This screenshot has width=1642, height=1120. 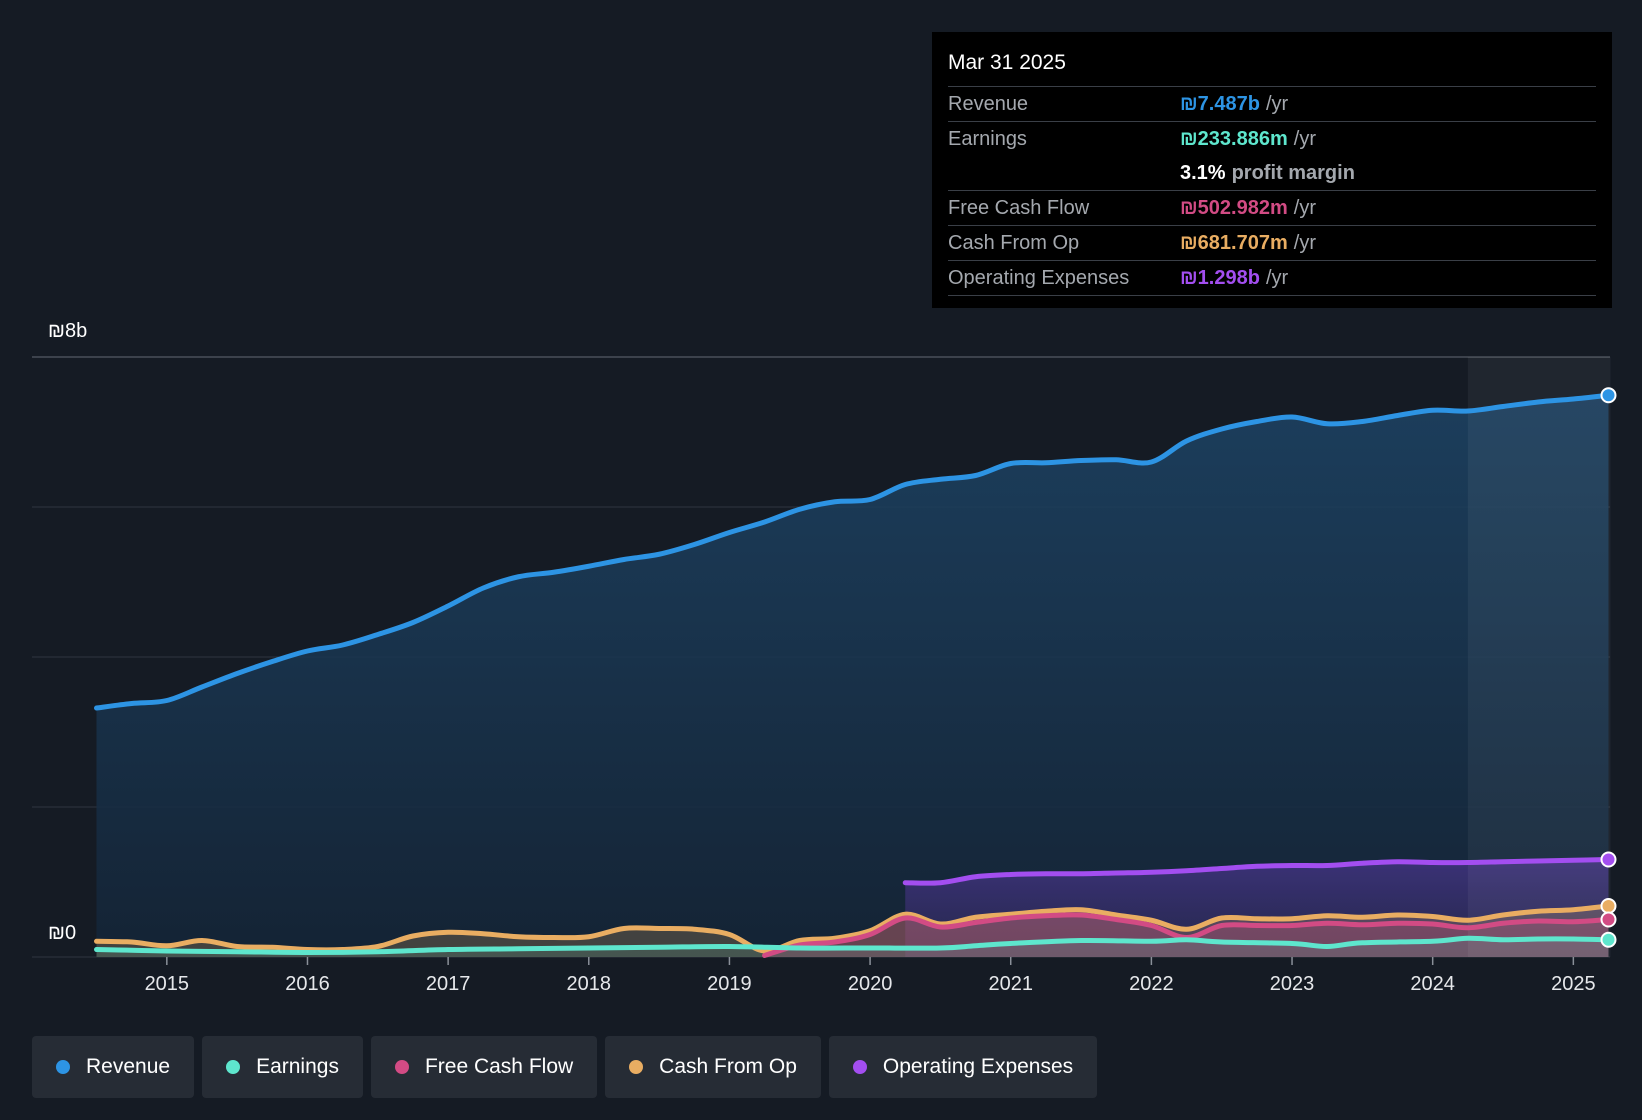 I want to click on tooltip-value-opex: ₪1.298b, so click(x=1220, y=277).